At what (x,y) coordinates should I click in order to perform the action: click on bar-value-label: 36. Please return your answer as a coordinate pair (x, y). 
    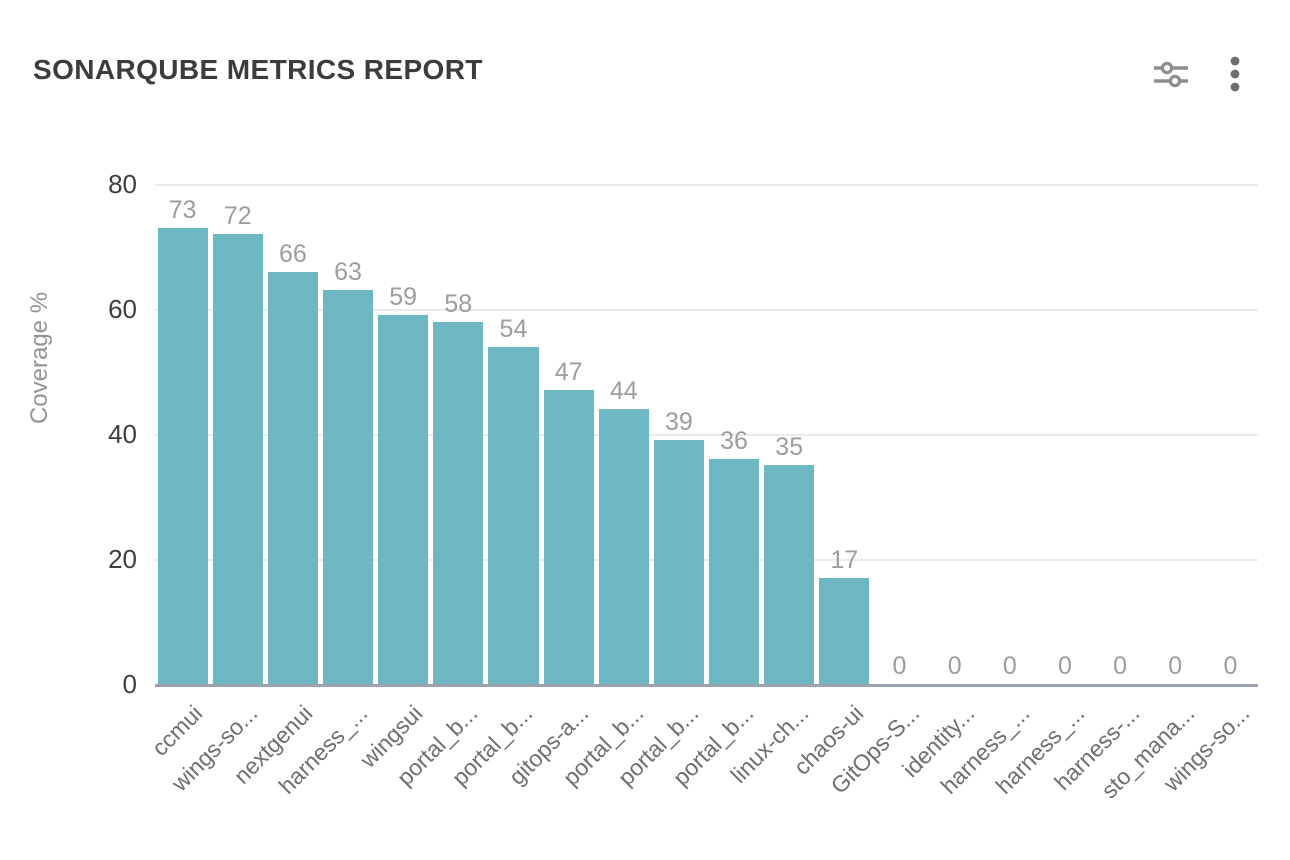
    Looking at the image, I should click on (734, 441).